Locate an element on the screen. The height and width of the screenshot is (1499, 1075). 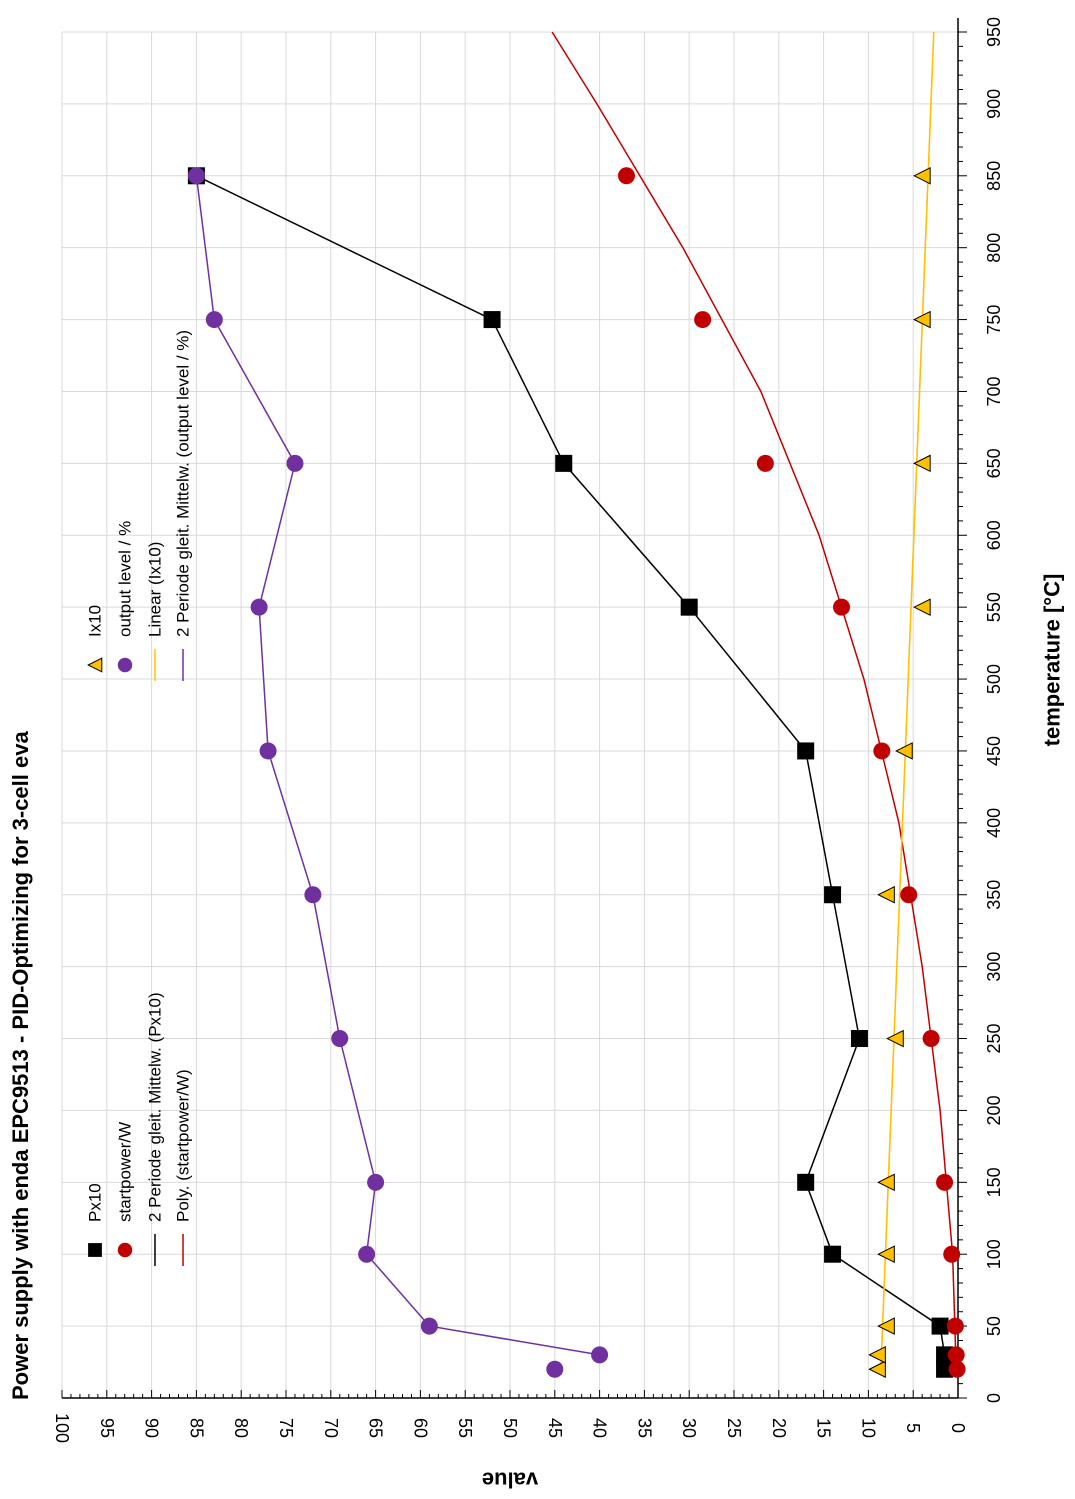
value-tick-label: 80 is located at coordinates (241, 1428).